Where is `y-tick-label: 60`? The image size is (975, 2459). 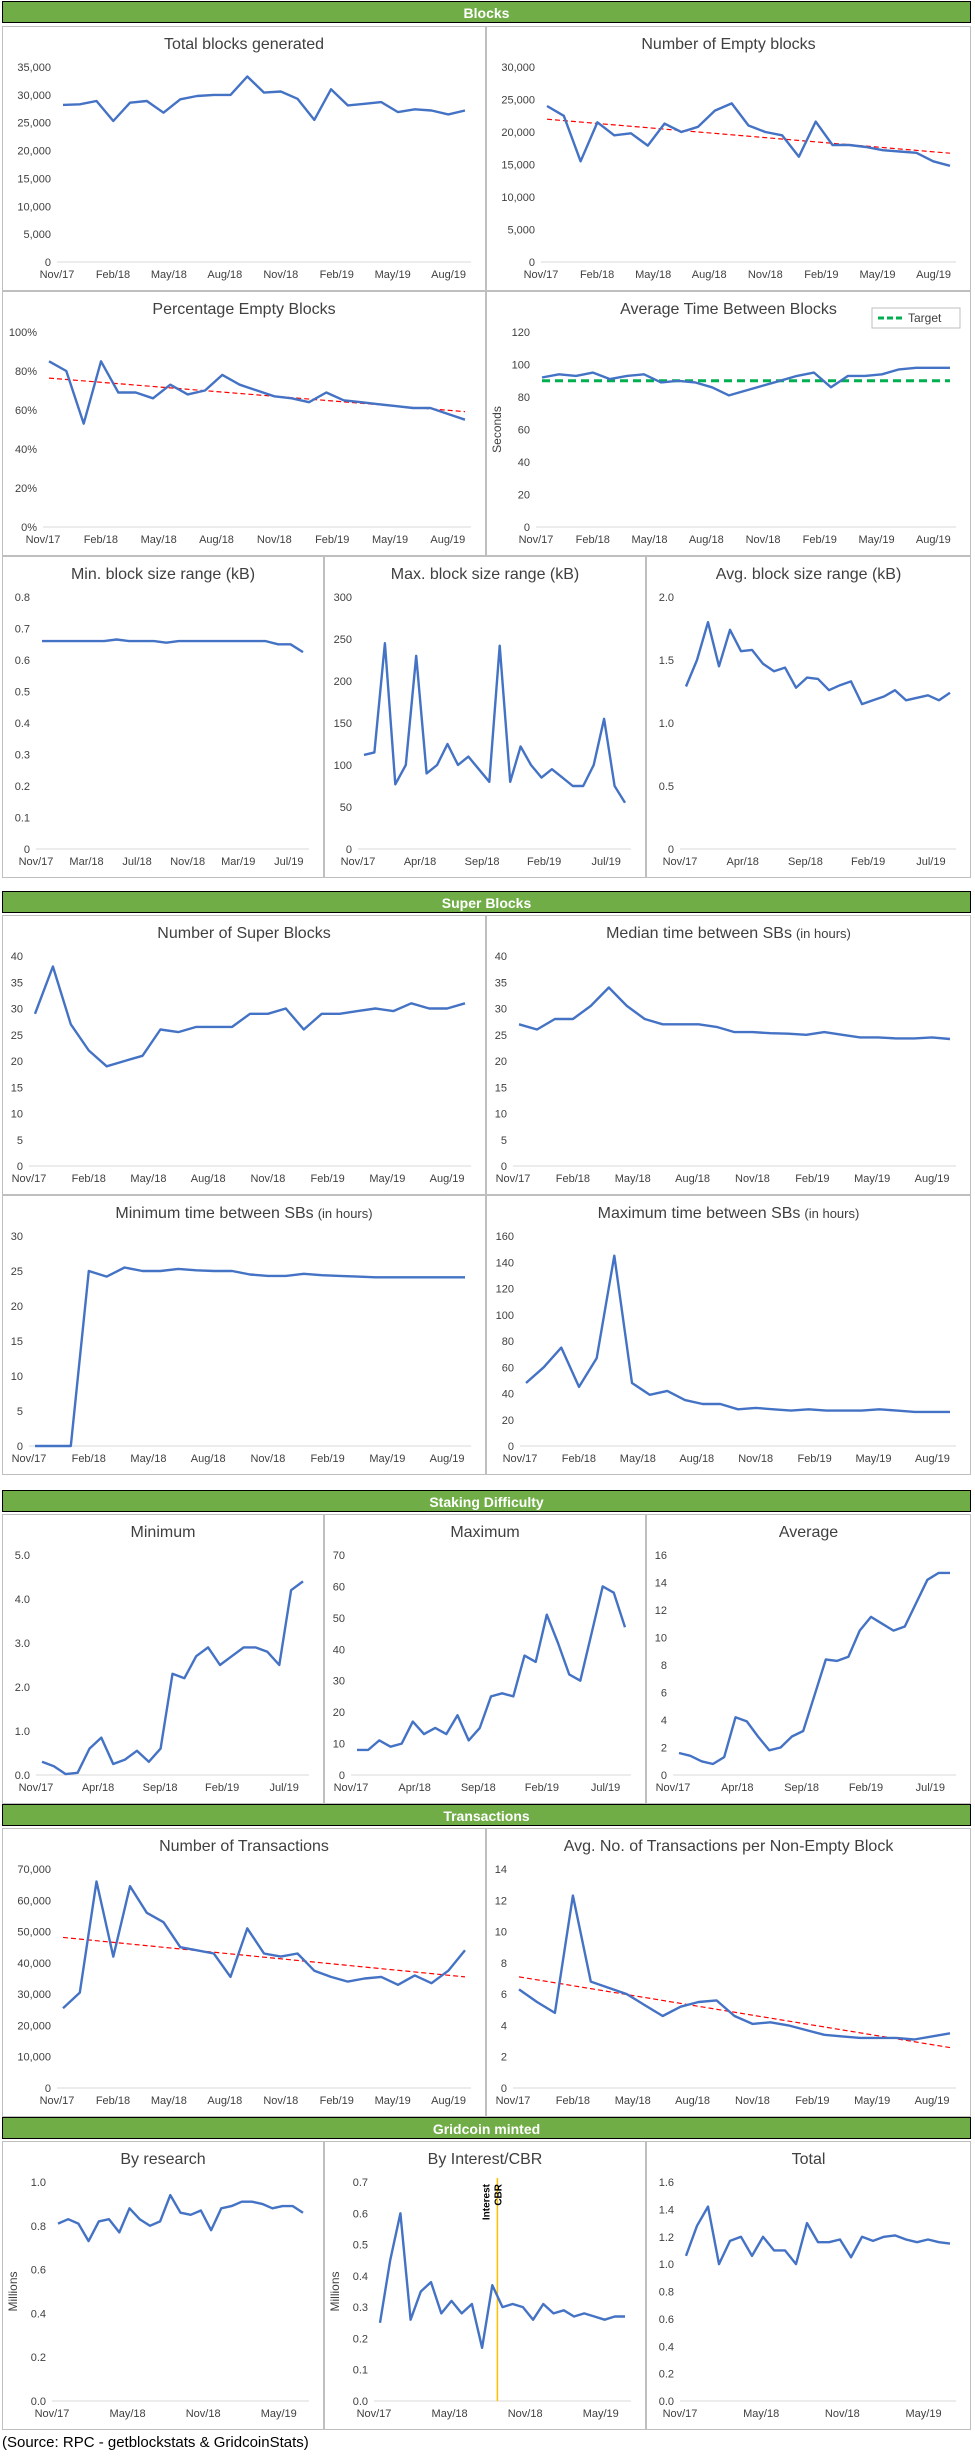 y-tick-label: 60 is located at coordinates (339, 1587).